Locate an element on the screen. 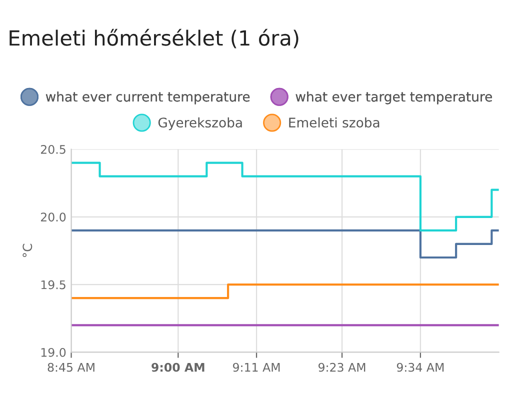  y-tick-label: 20.5 is located at coordinates (53, 149).